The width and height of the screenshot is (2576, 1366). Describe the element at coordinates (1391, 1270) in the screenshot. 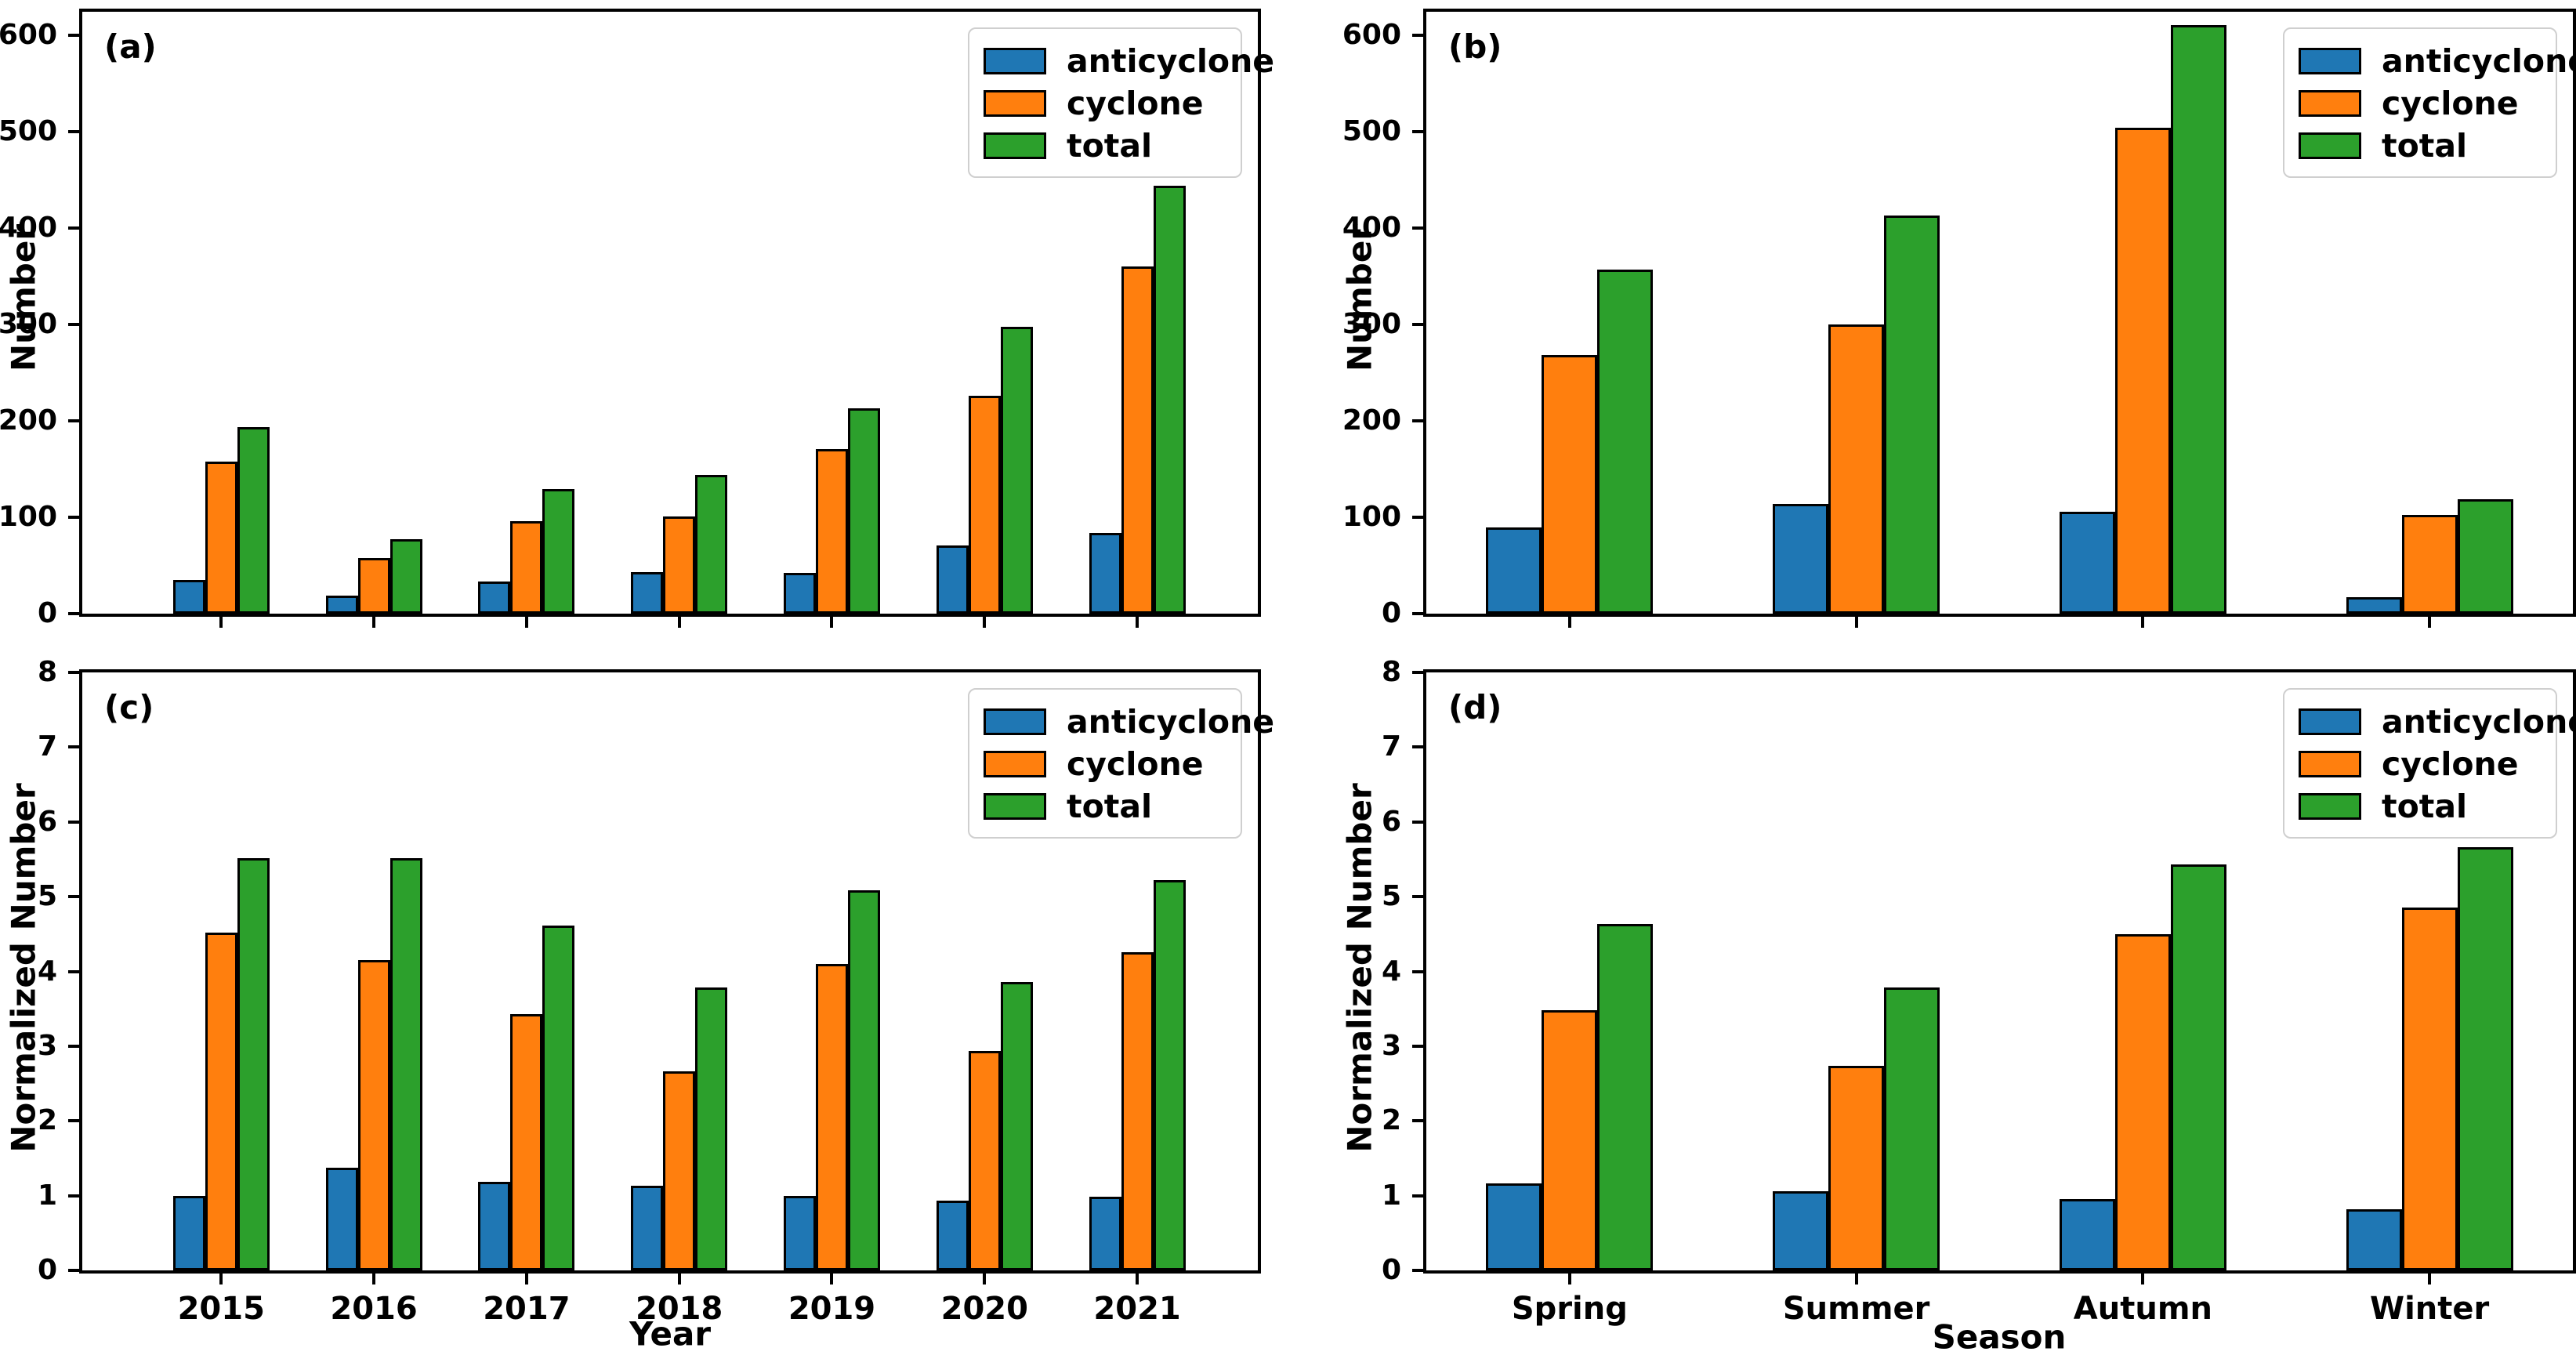

I see `y-tick-label: 0` at that location.